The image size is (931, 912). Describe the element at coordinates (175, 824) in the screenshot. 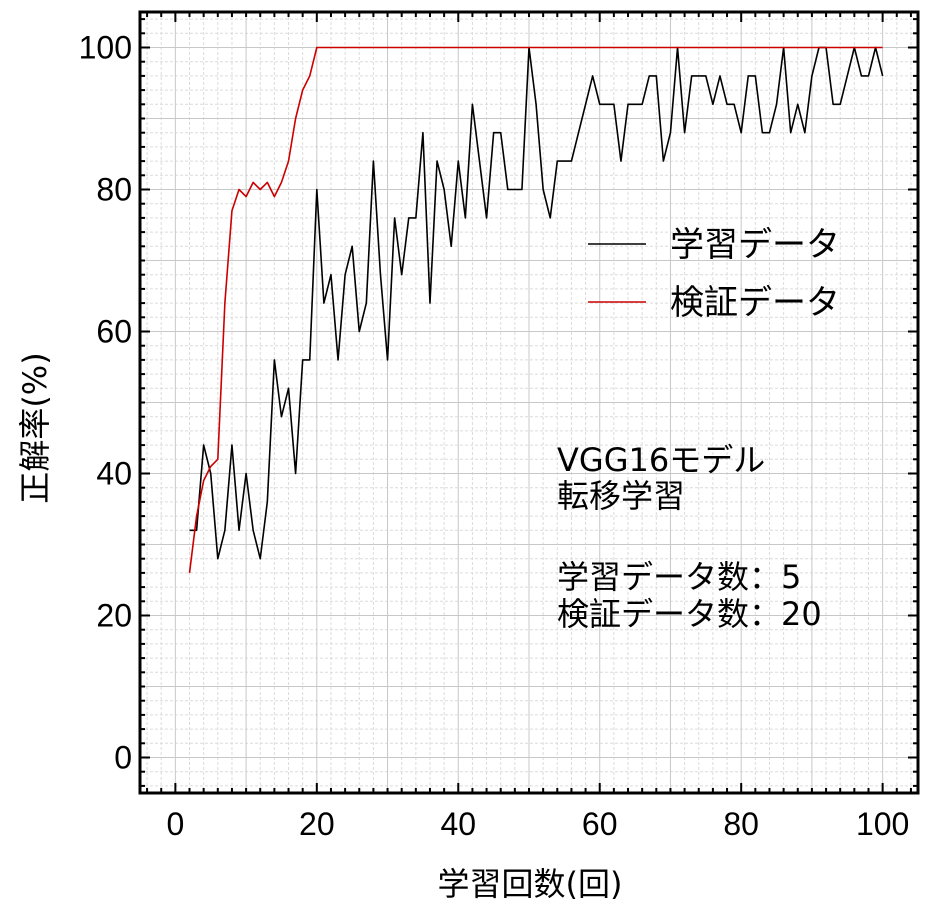

I see `x-tick-label: 0` at that location.